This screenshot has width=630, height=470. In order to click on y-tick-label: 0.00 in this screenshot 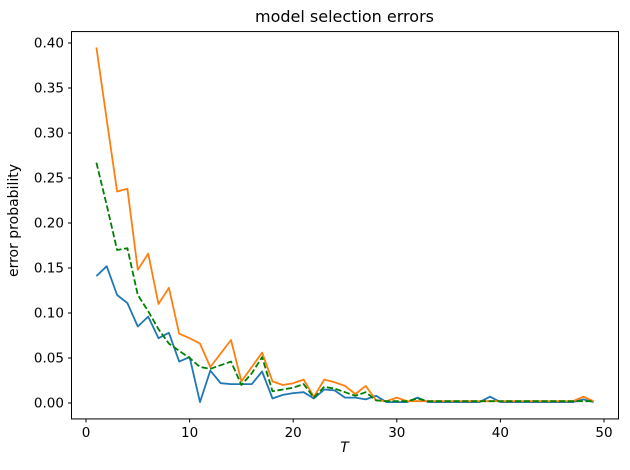, I will do `click(49, 404)`.